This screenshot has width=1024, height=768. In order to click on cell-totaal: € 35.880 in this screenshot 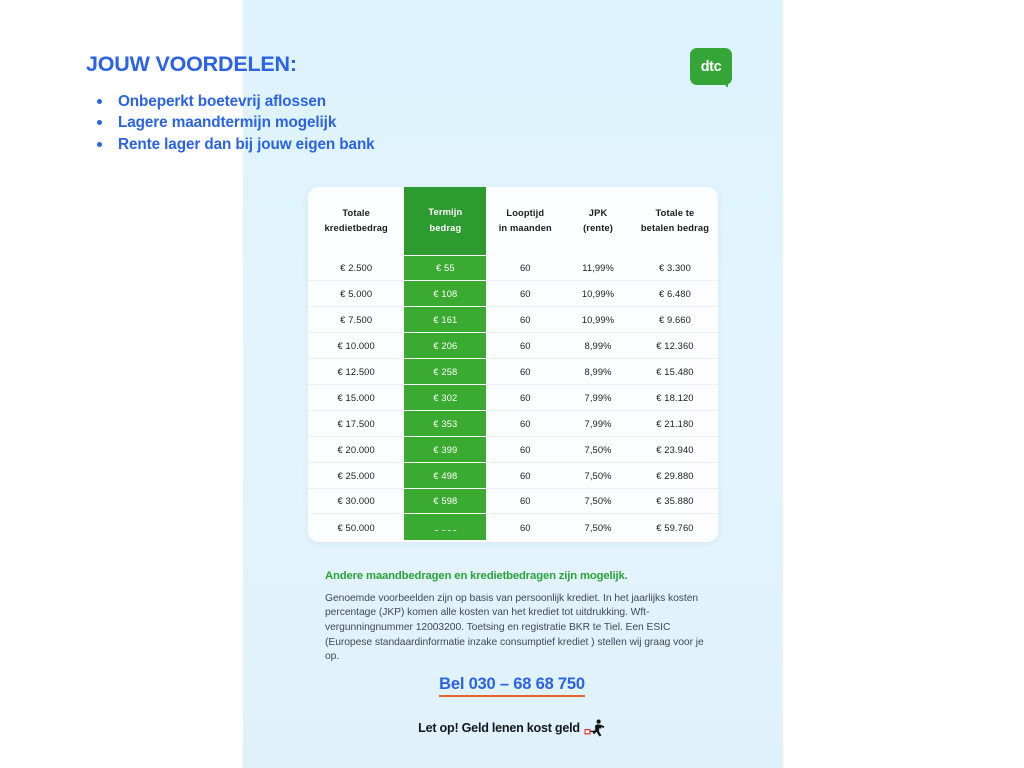, I will do `click(674, 500)`.